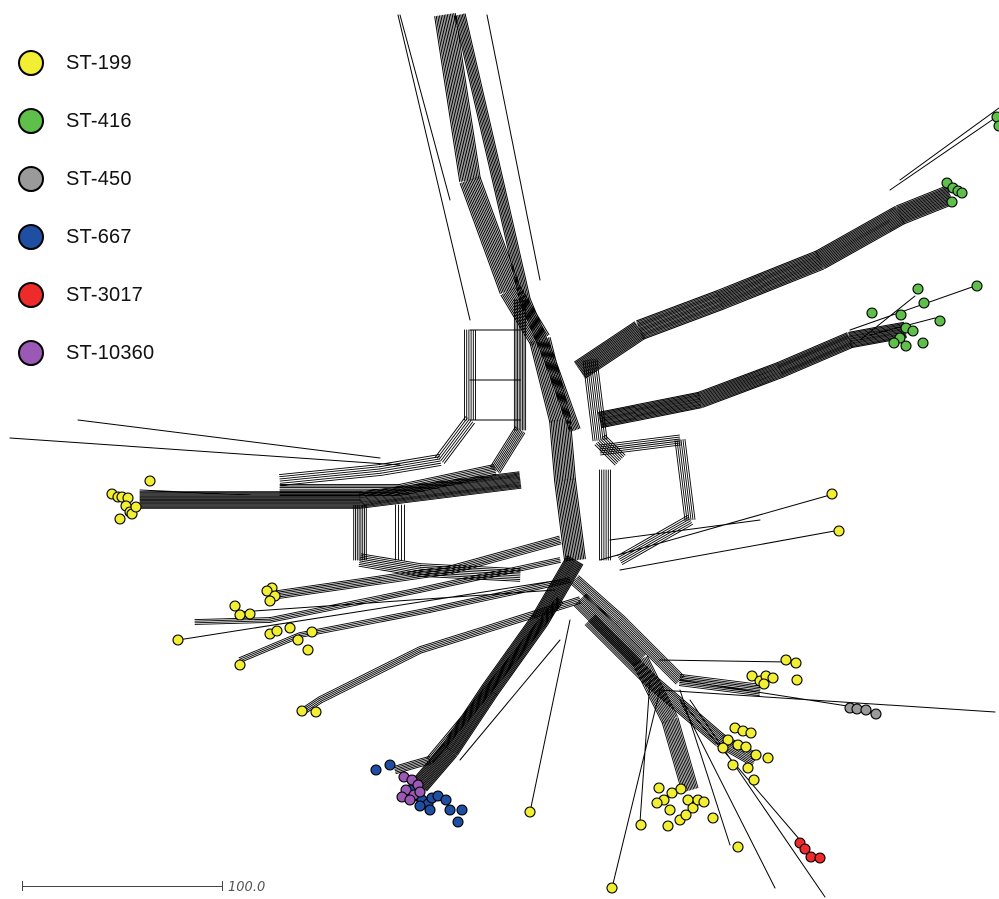  Describe the element at coordinates (110, 352) in the screenshot. I see `legend-label: ST-10360` at that location.